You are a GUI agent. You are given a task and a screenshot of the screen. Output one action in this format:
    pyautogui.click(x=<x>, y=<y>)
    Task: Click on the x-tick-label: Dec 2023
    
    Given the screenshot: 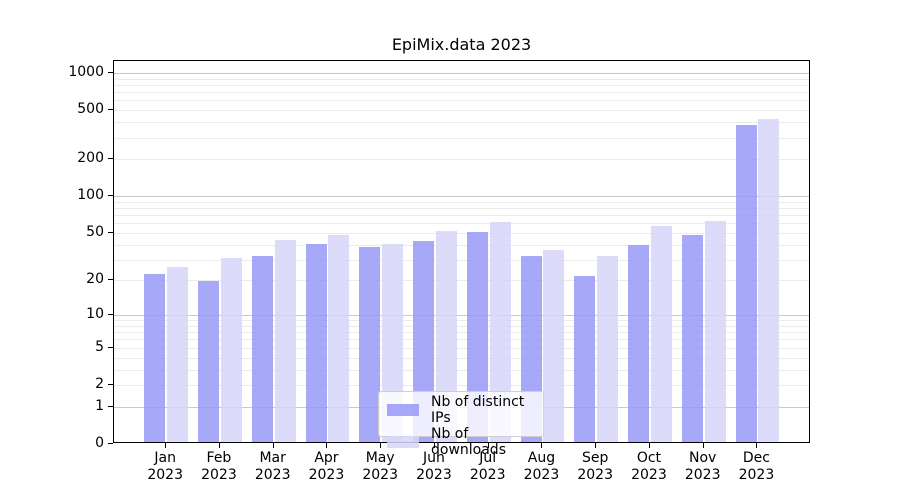 What is the action you would take?
    pyautogui.click(x=756, y=467)
    